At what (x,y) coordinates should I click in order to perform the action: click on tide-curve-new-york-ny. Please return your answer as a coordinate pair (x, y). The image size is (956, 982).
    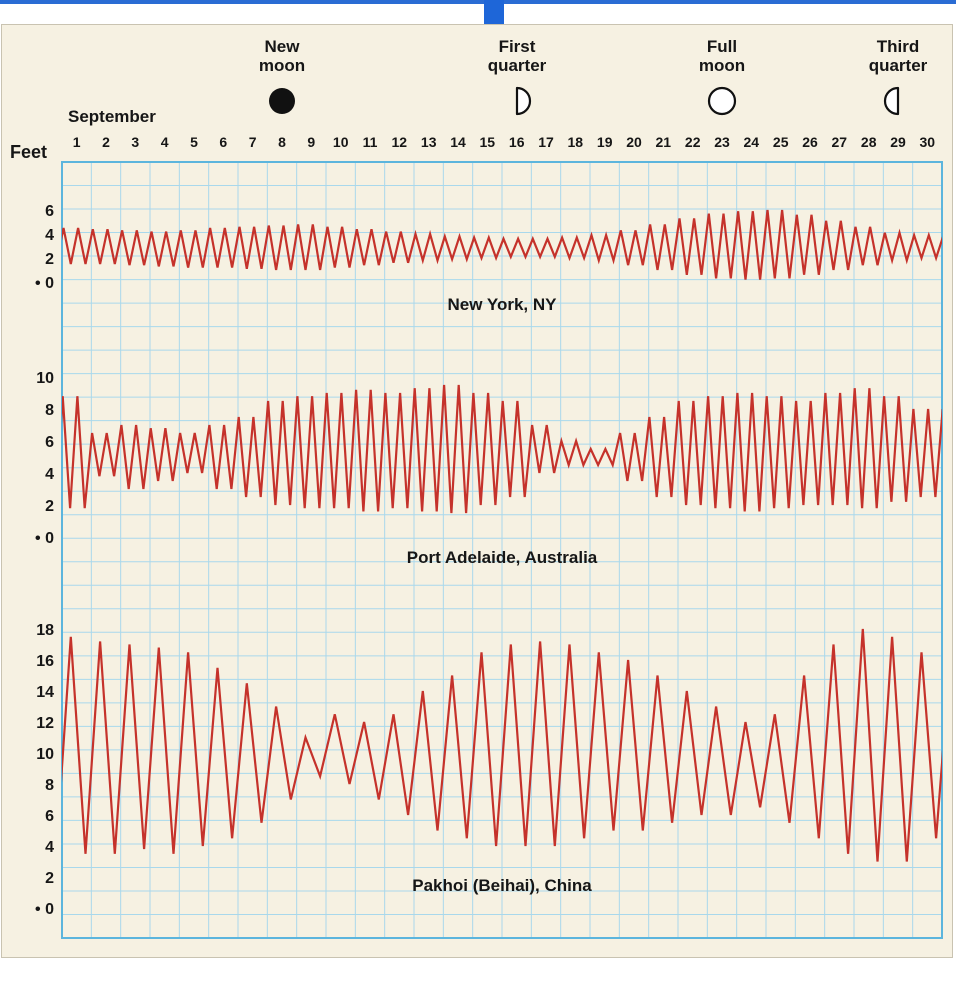
    Looking at the image, I should click on (502, 244).